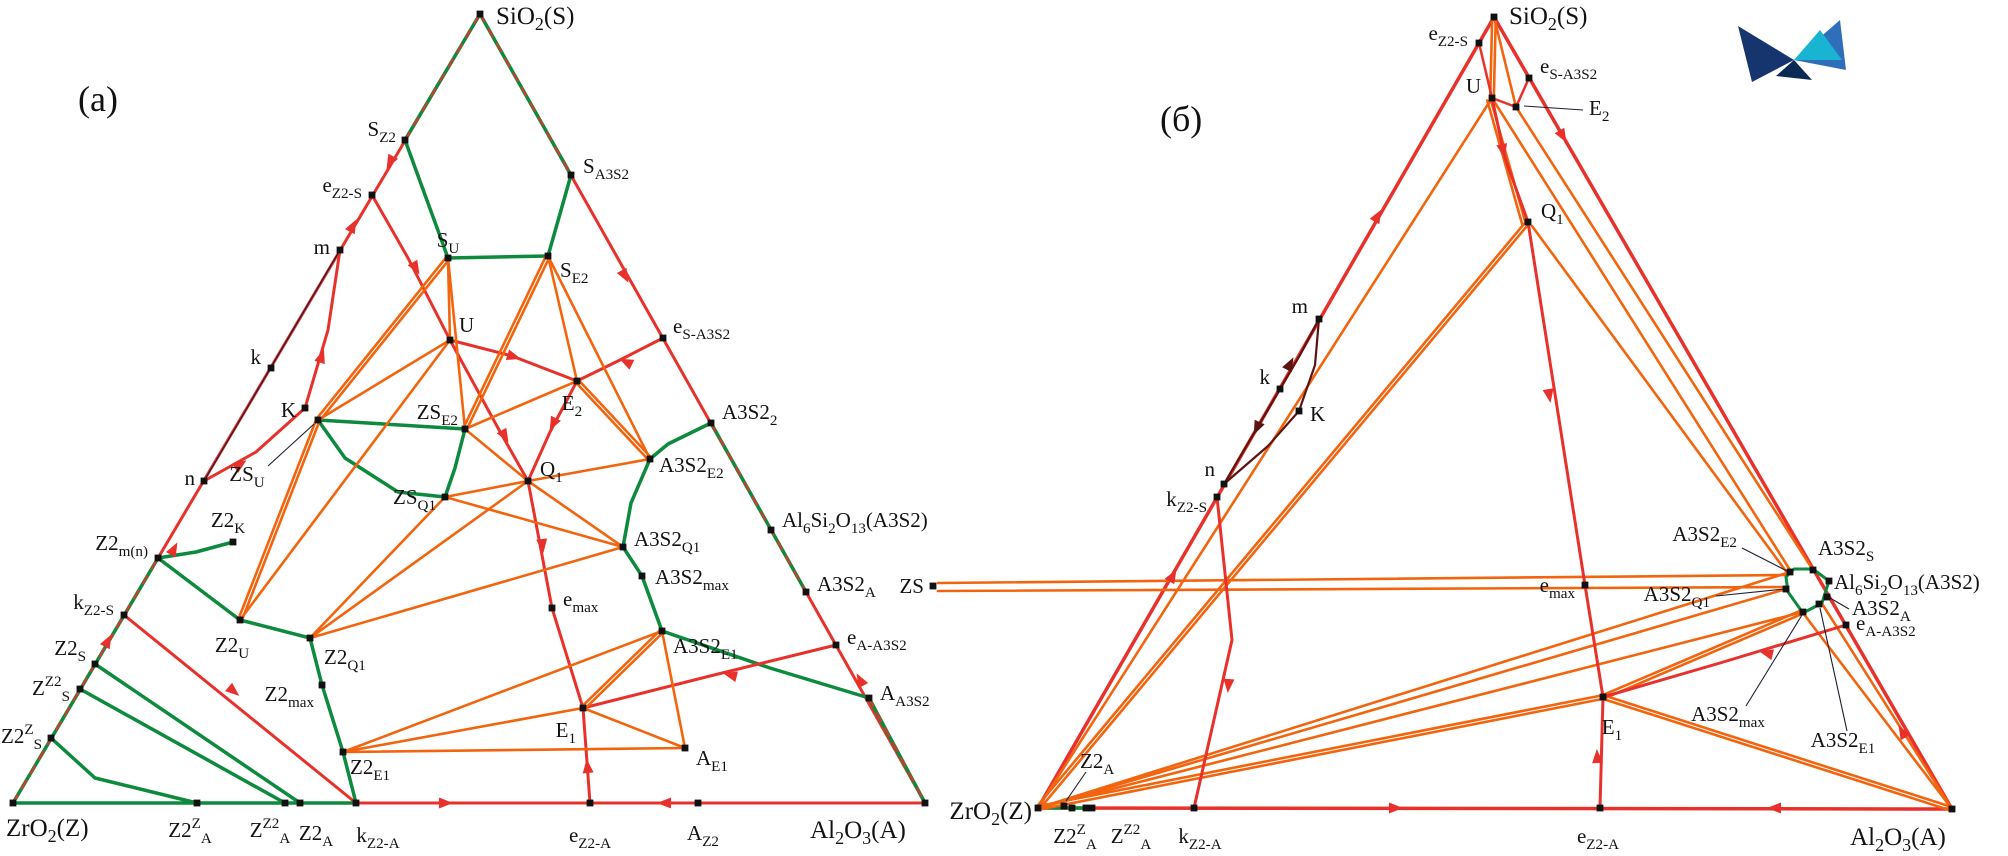 The image size is (2008, 856). Describe the element at coordinates (1131, 837) in the screenshot. I see `phase-point-label: ZZ2A` at that location.